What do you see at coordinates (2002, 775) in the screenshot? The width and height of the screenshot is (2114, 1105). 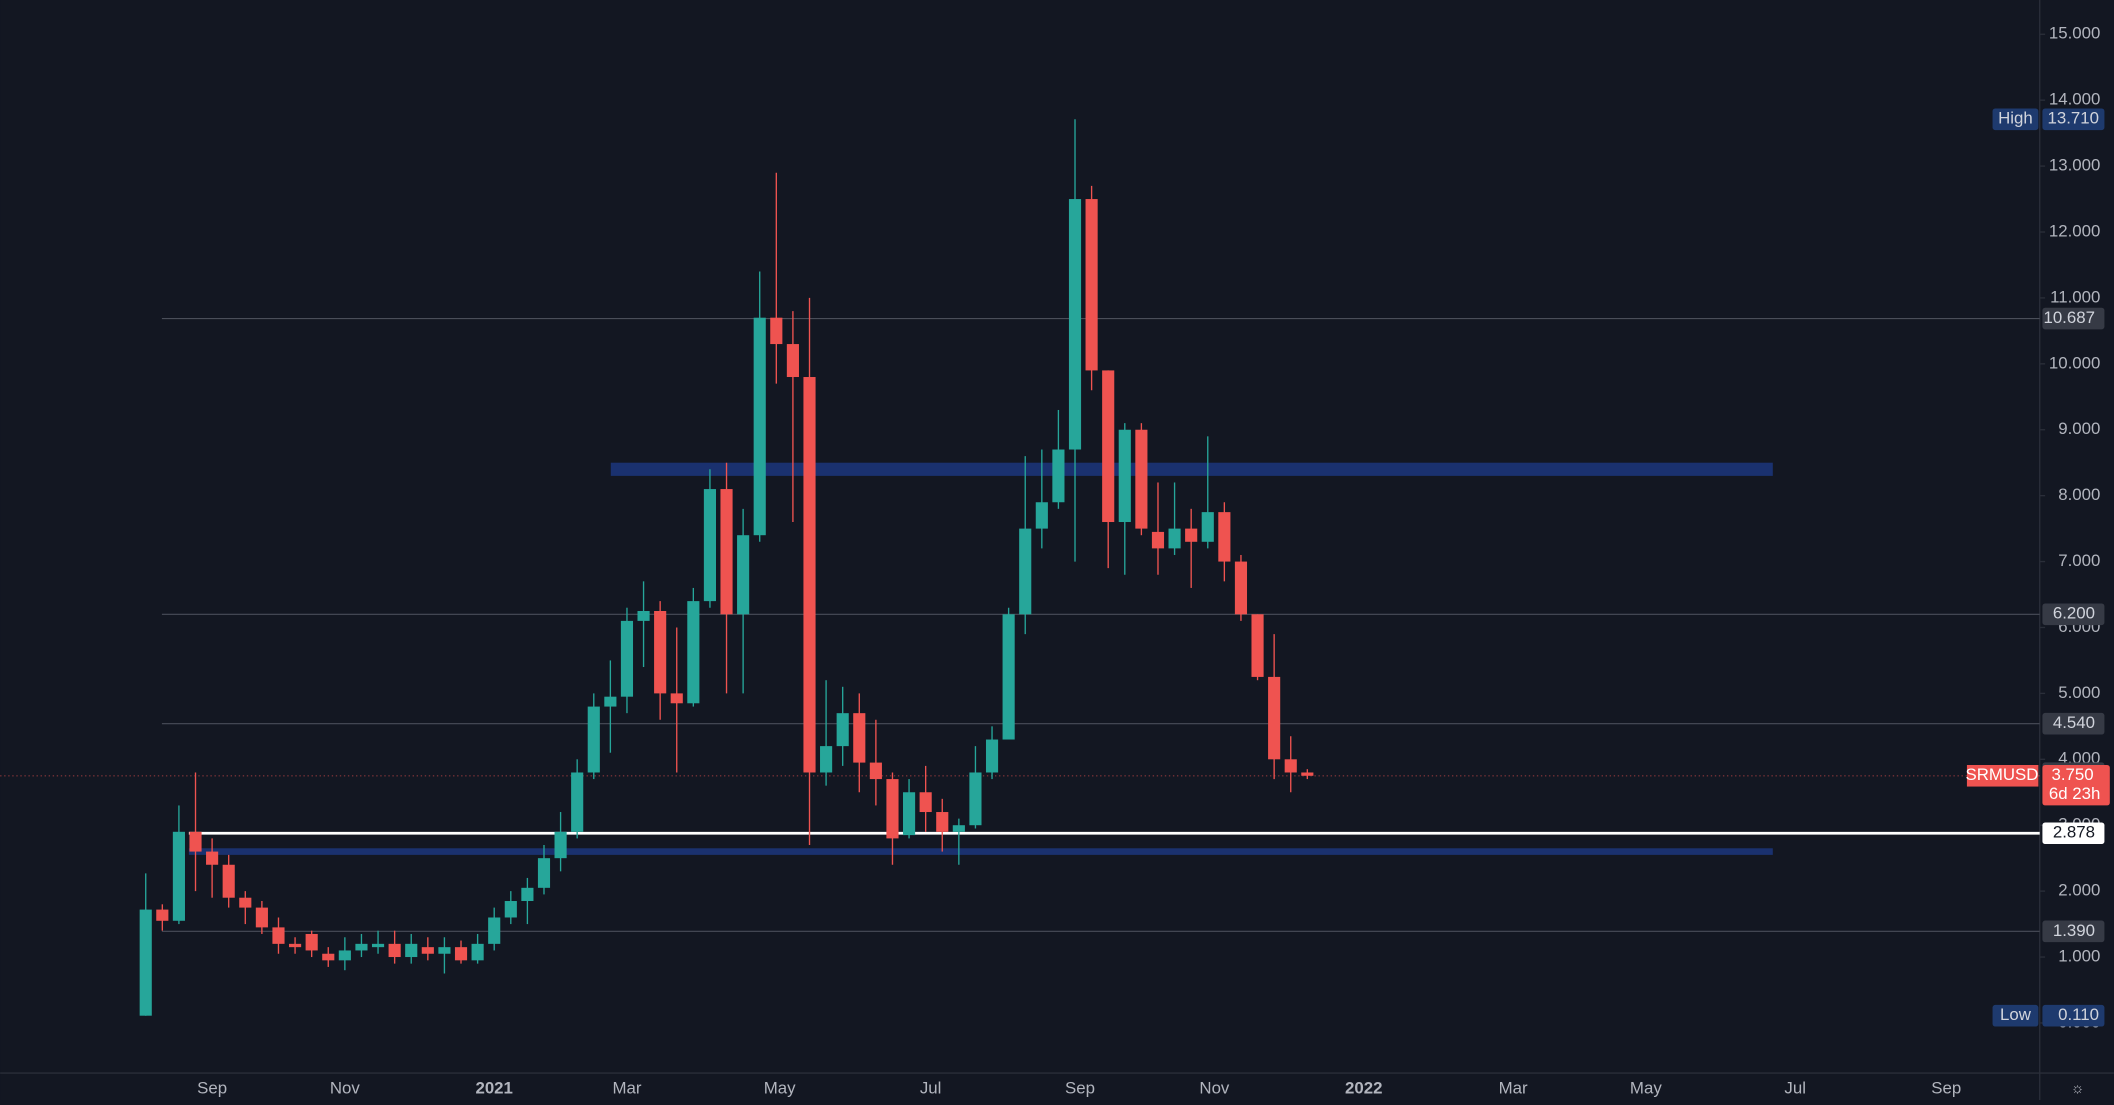 I see `symbol-box` at bounding box center [2002, 775].